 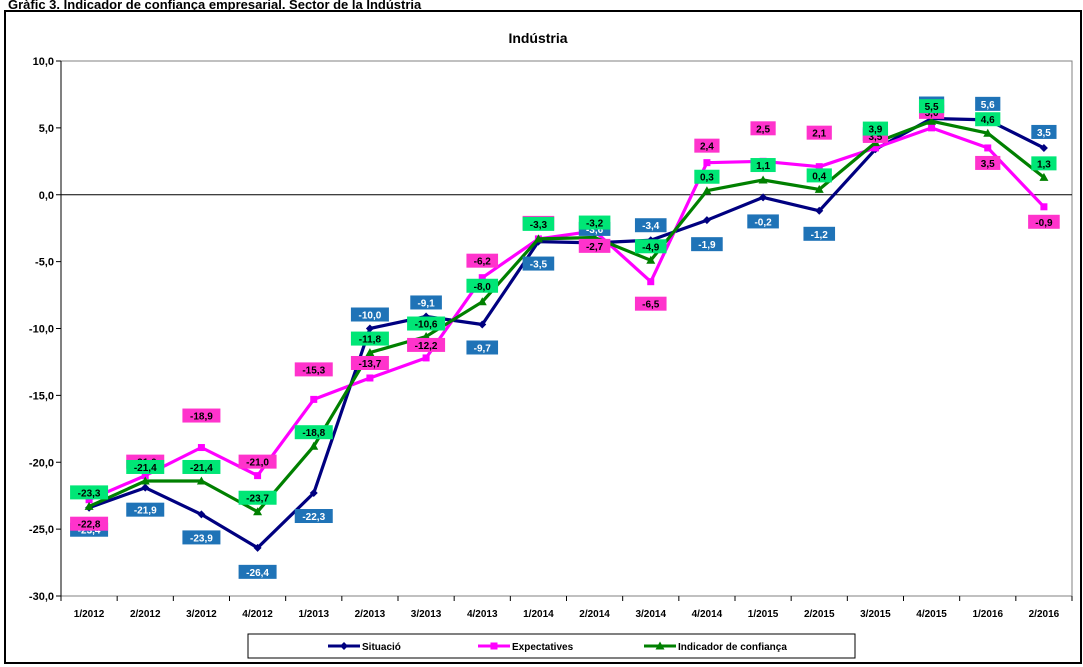 I want to click on data-label-group: -9,1, so click(x=426, y=302).